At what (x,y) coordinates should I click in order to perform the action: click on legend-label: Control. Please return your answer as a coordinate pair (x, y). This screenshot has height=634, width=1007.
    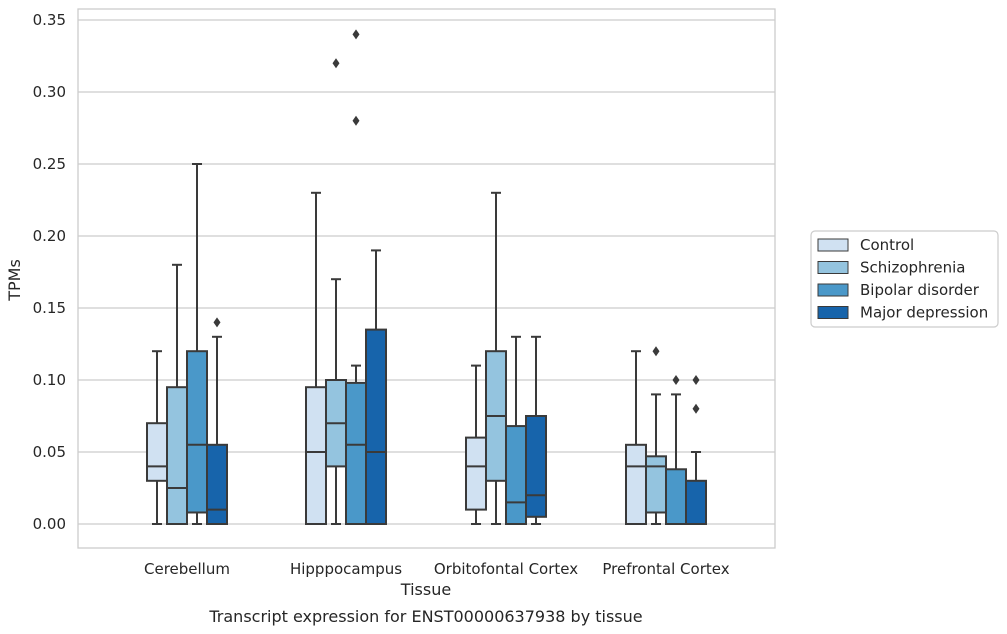
    Looking at the image, I should click on (887, 245).